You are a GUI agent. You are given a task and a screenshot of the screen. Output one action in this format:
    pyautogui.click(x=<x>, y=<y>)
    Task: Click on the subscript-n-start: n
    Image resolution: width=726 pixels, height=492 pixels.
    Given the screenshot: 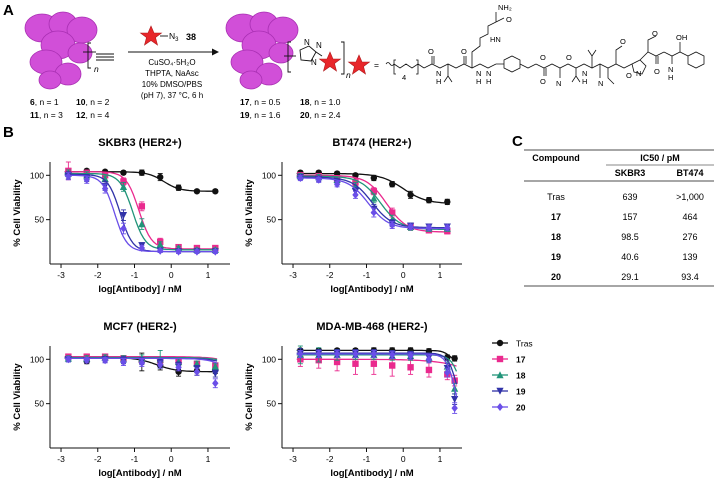 What is the action you would take?
    pyautogui.click(x=96, y=69)
    